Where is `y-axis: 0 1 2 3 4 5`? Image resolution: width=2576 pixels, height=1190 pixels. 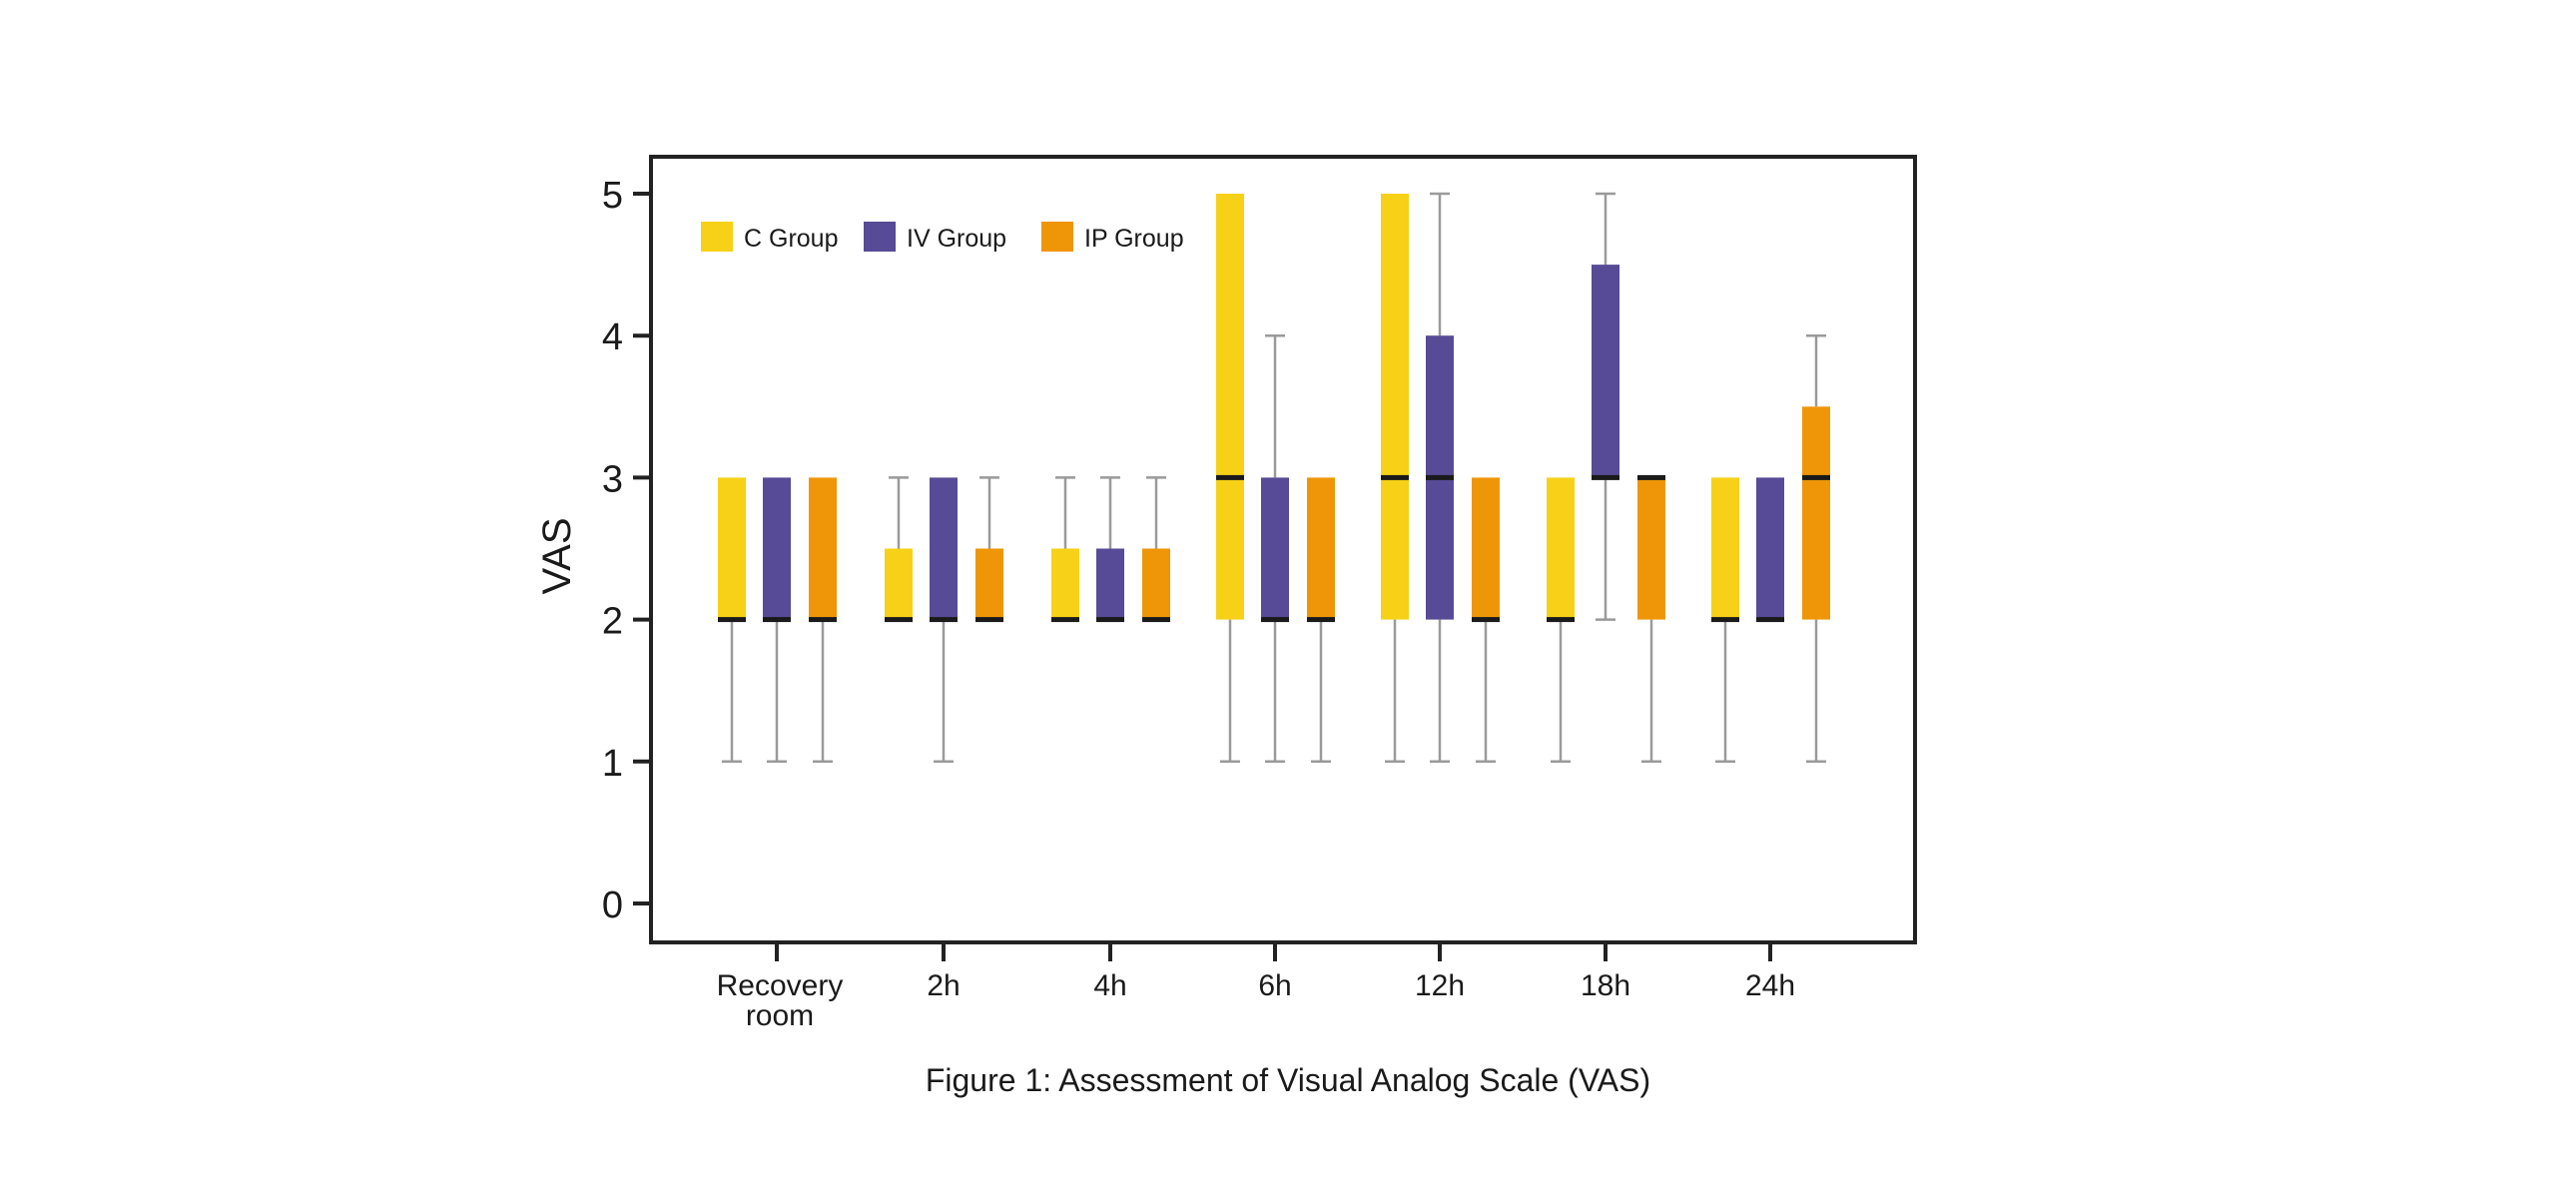
y-axis: 0 1 2 3 4 5 is located at coordinates (626, 550).